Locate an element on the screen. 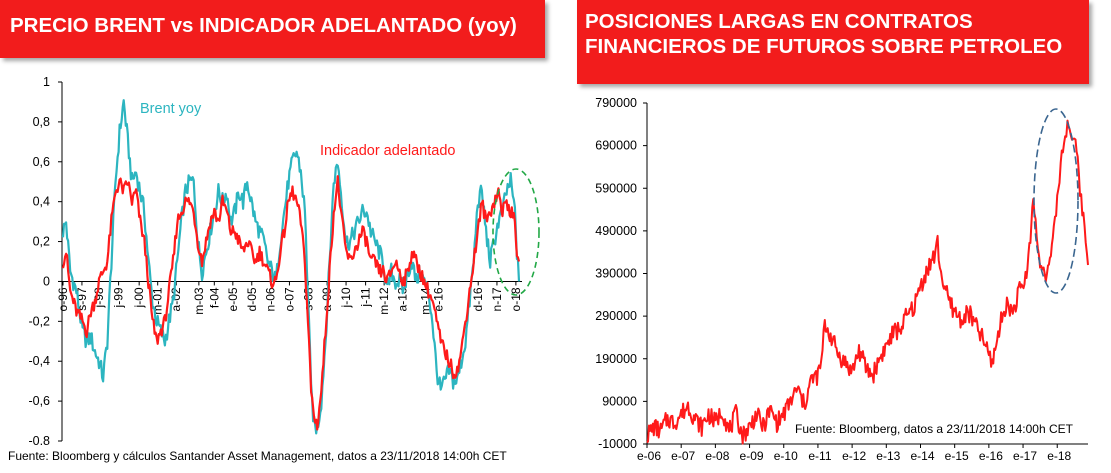 This screenshot has height=473, width=1111. left-y-tick-label: -0,2 is located at coordinates (39, 321).